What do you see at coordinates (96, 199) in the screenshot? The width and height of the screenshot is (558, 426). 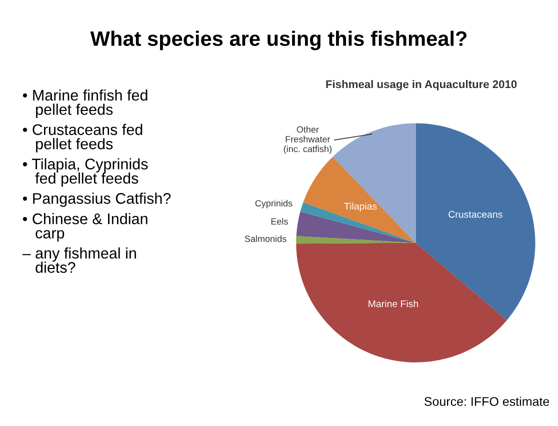 I see `text: • Pangassius Catfish?` at bounding box center [96, 199].